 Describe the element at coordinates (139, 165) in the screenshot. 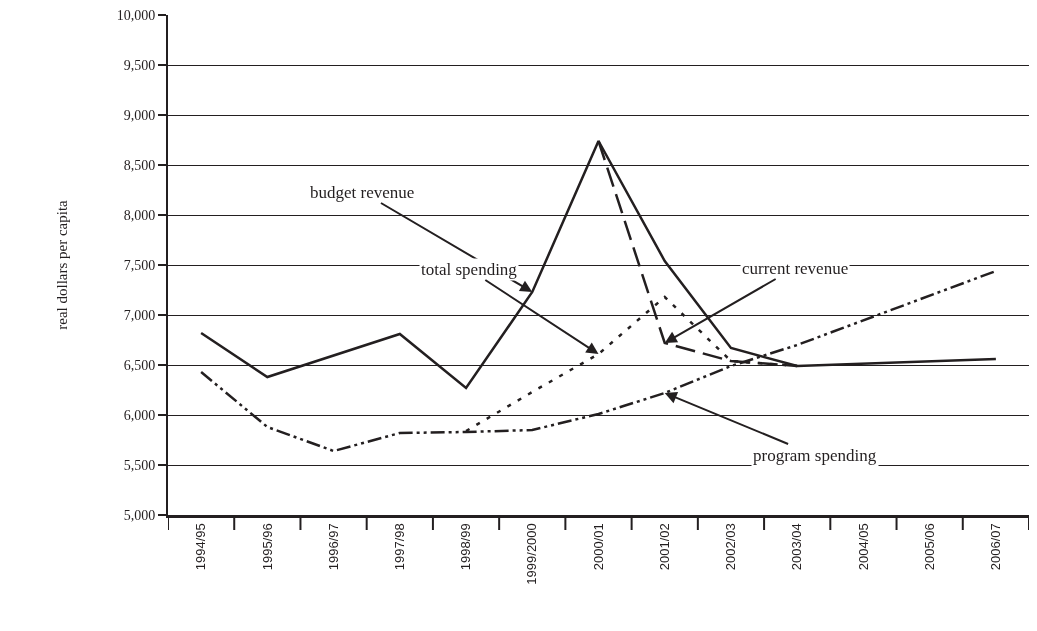

I see `y-tick-label: 8,500` at that location.